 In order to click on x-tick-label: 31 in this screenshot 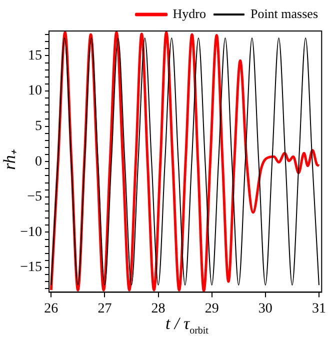, I will do `click(319, 308)`.